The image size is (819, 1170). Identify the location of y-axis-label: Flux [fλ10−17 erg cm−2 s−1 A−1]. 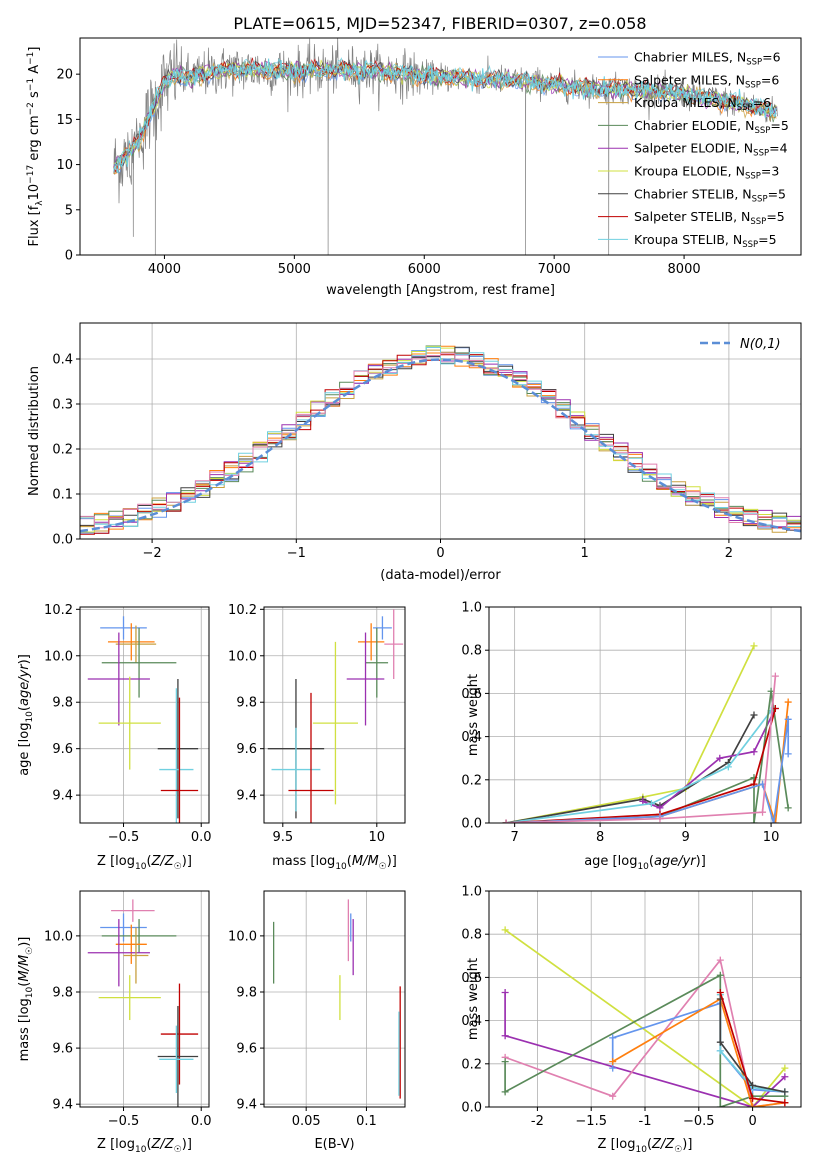
(35, 147).